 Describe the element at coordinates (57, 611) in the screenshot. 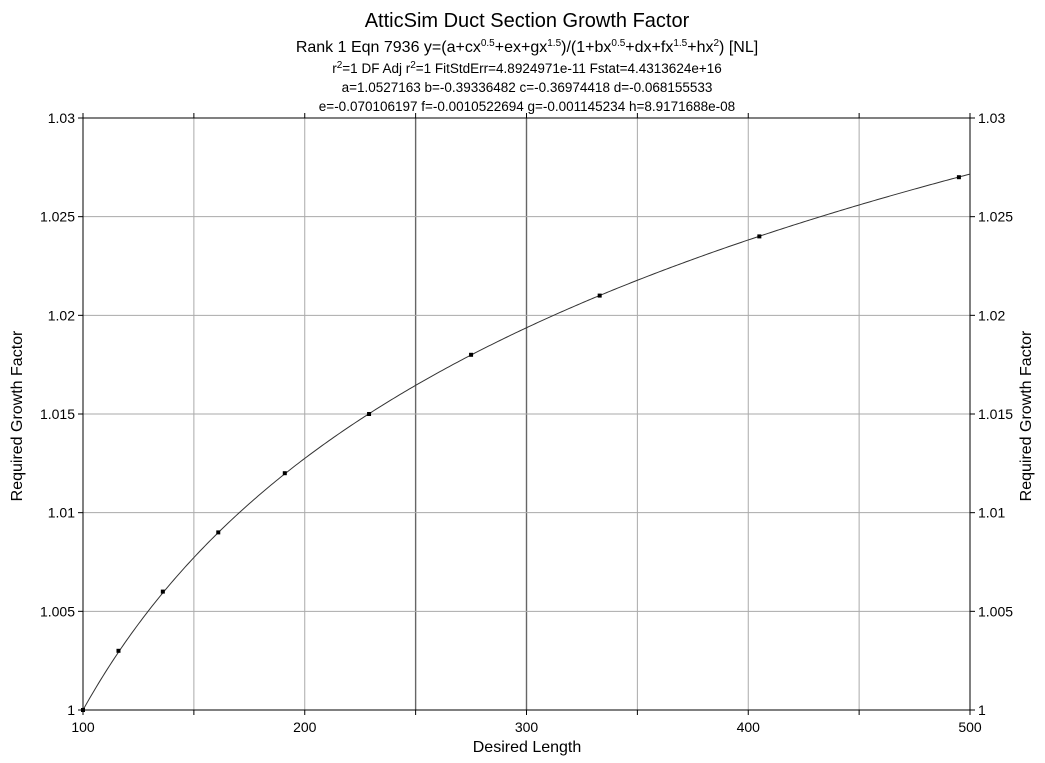

I see `y-tick-label-left: 1.005` at that location.